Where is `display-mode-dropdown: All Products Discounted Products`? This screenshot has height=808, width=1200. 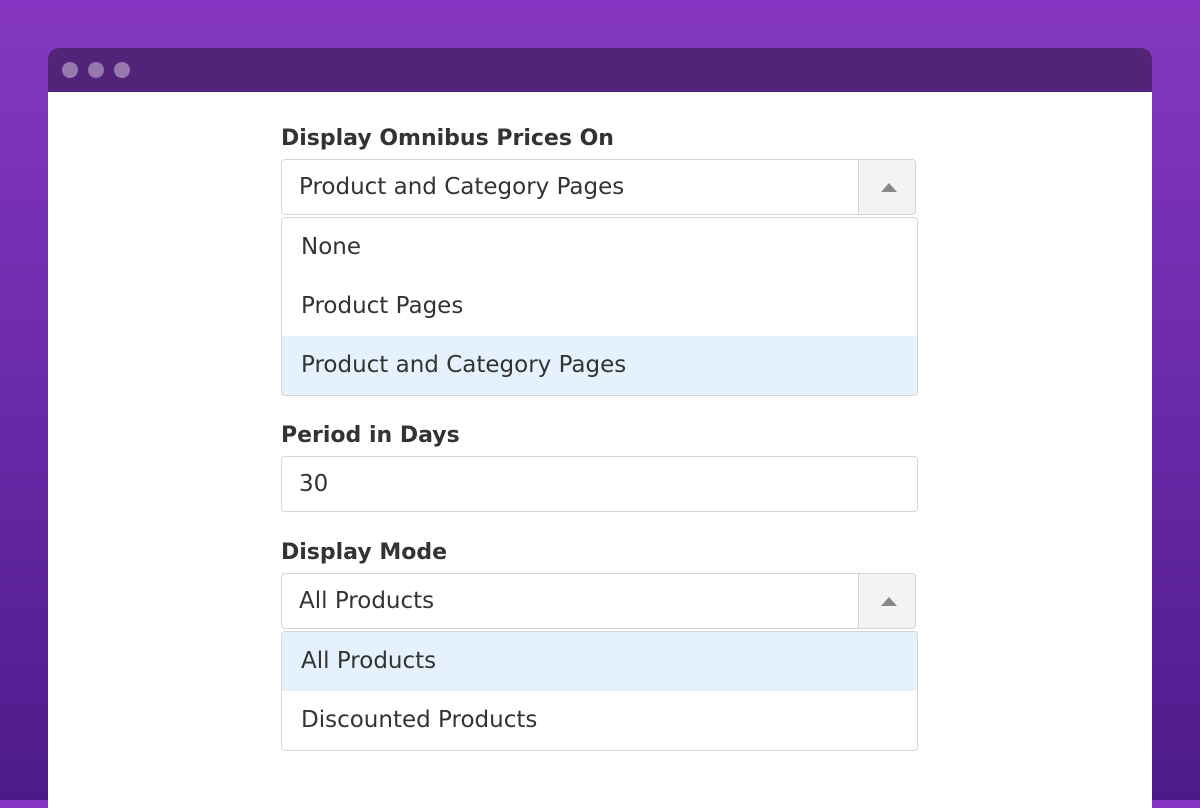 display-mode-dropdown: All Products Discounted Products is located at coordinates (599, 691).